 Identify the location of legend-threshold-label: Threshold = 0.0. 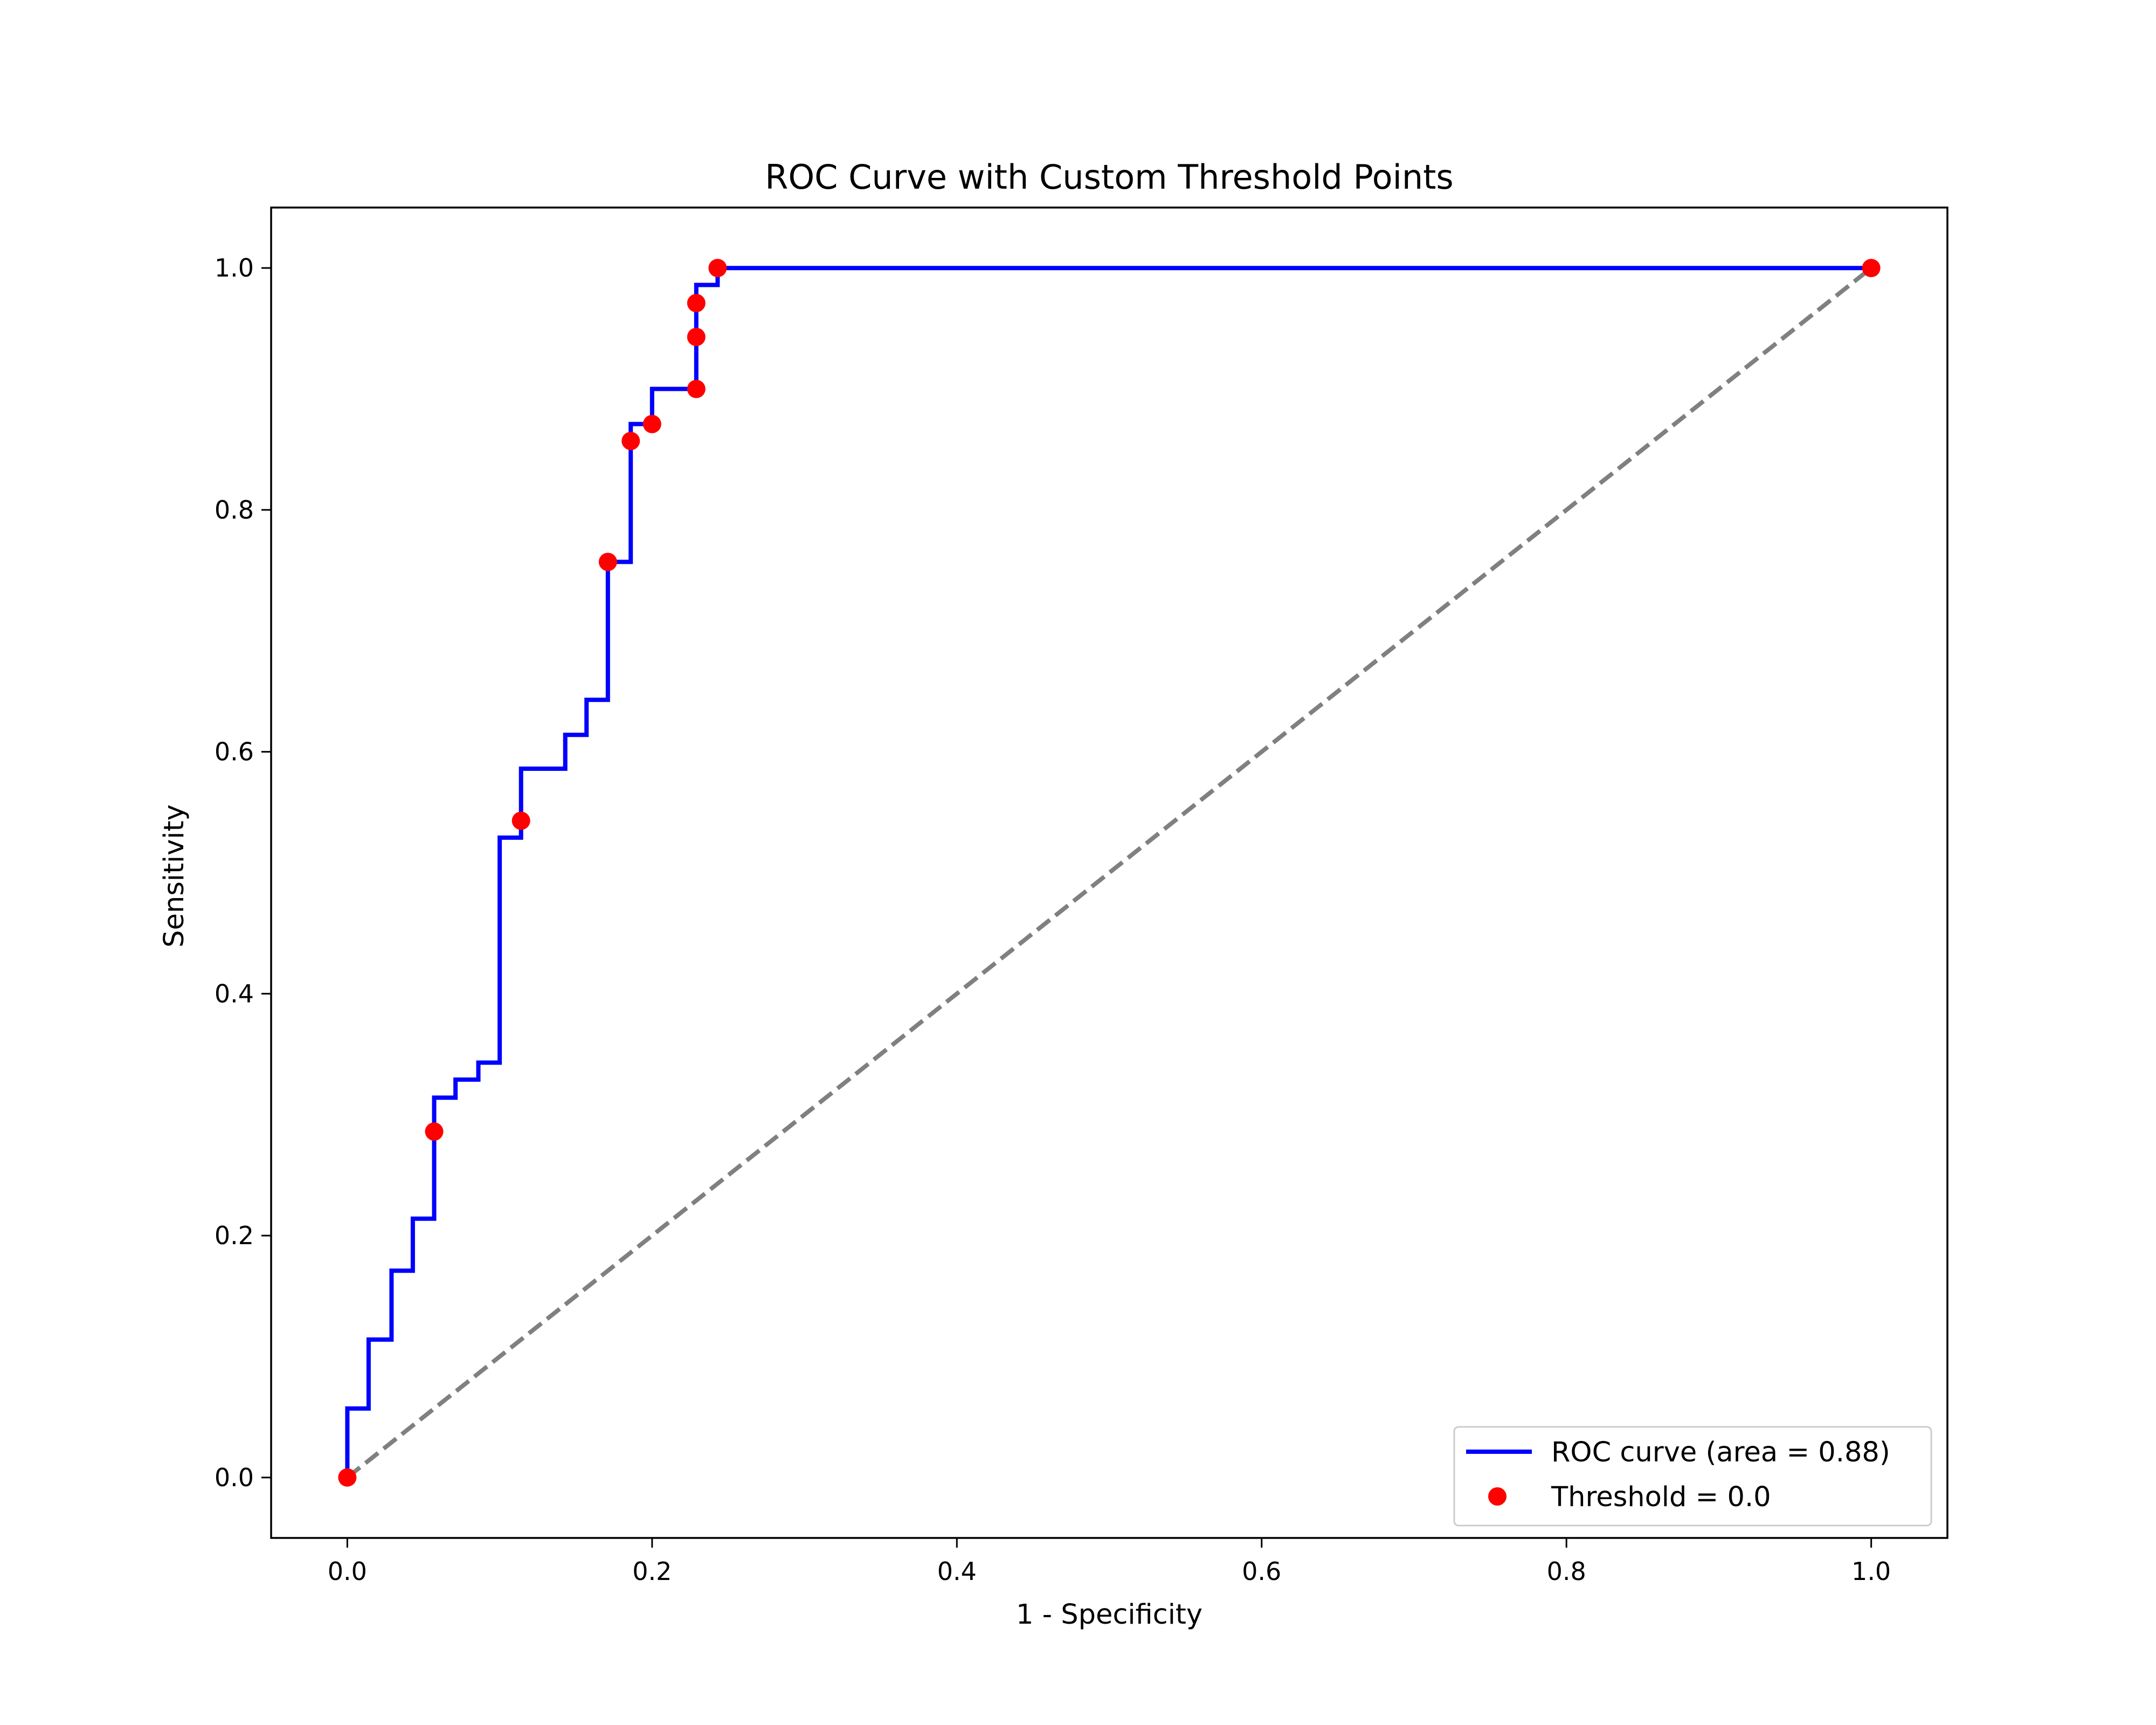
(1661, 1497).